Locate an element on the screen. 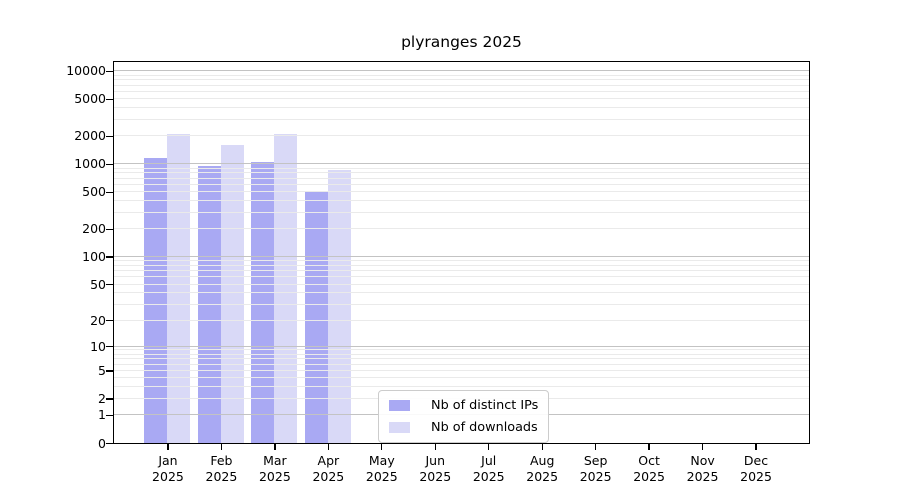  y-tick-label: 5 is located at coordinates (102, 371).